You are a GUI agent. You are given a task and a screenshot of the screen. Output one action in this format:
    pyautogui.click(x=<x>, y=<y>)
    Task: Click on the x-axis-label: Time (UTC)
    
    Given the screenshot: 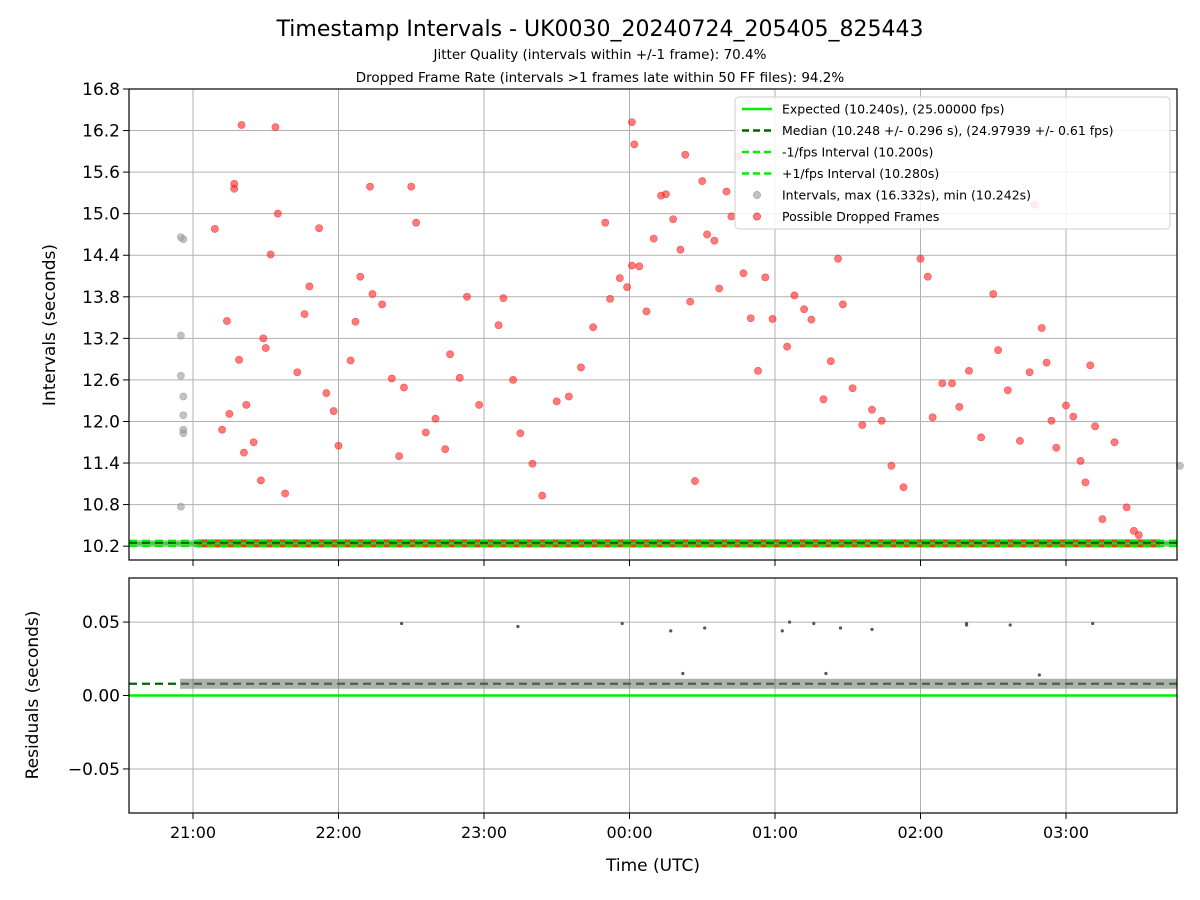 What is the action you would take?
    pyautogui.click(x=652, y=866)
    